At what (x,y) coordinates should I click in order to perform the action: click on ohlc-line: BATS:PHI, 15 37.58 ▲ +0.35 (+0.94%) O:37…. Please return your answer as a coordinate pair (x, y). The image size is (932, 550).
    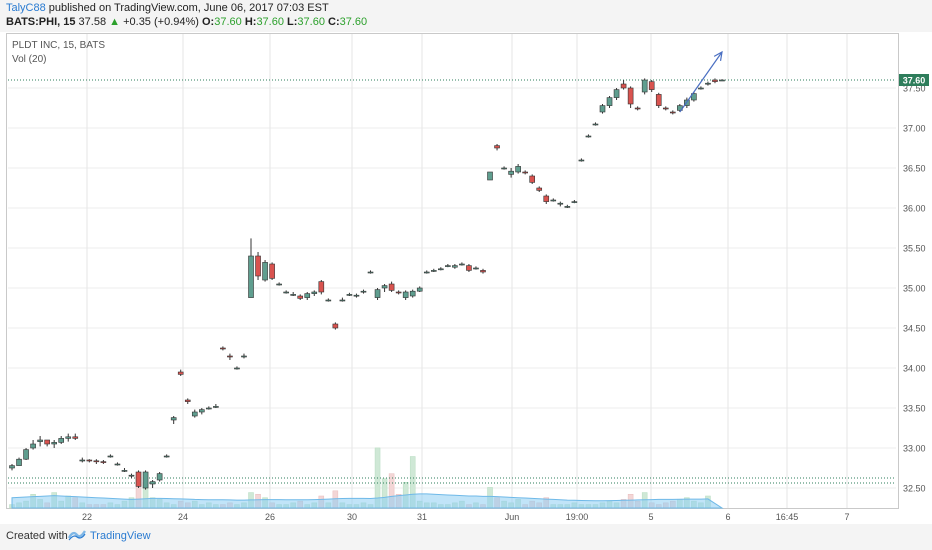
    Looking at the image, I should click on (186, 22).